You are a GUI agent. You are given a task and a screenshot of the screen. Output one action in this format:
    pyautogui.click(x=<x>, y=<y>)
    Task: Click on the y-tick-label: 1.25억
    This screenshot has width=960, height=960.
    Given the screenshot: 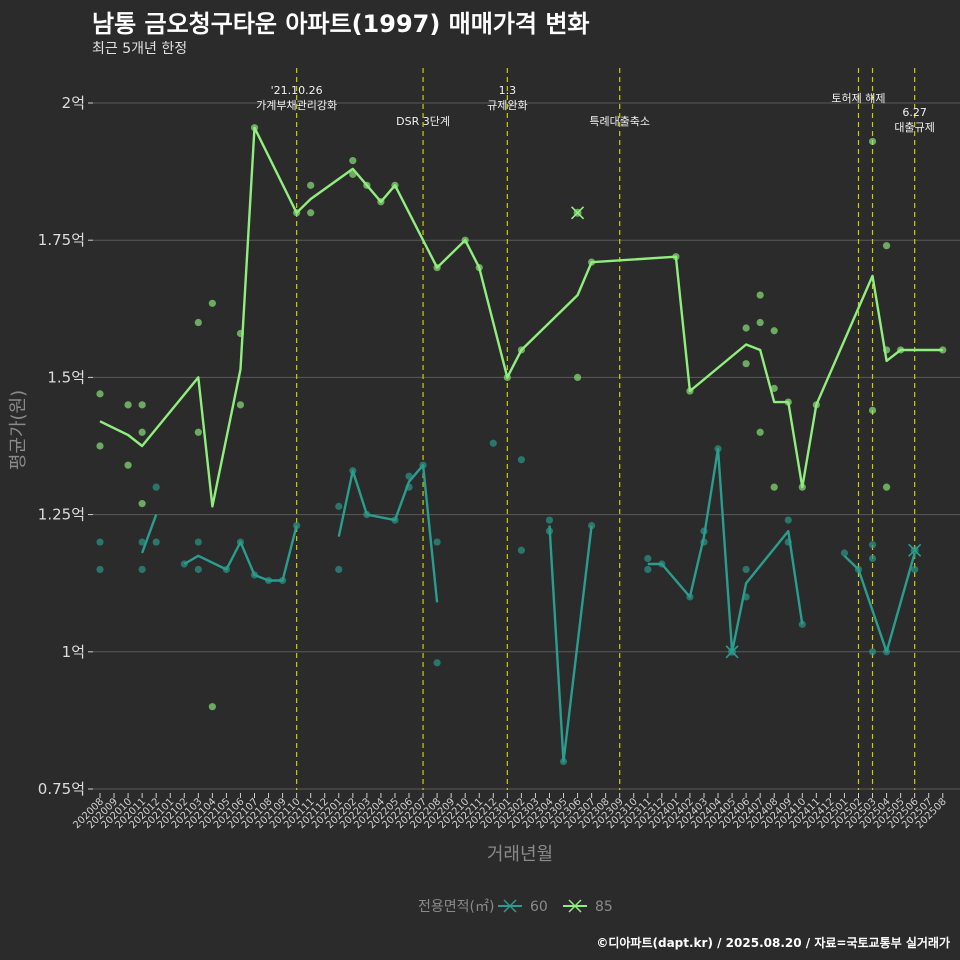 What is the action you would take?
    pyautogui.click(x=61, y=515)
    